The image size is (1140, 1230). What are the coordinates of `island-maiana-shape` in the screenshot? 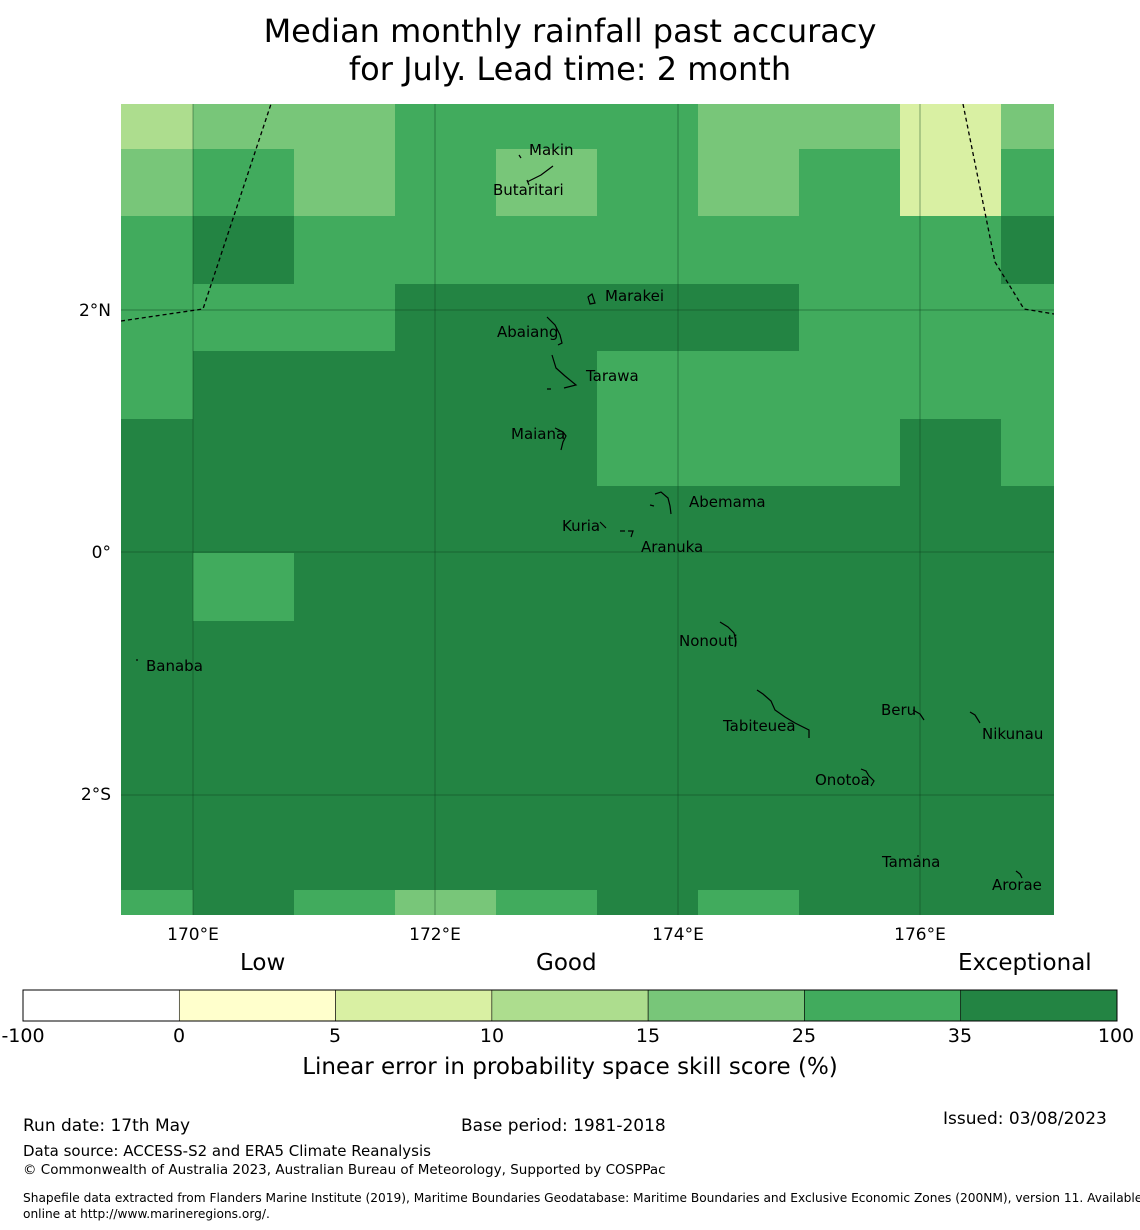 It's located at (560, 439).